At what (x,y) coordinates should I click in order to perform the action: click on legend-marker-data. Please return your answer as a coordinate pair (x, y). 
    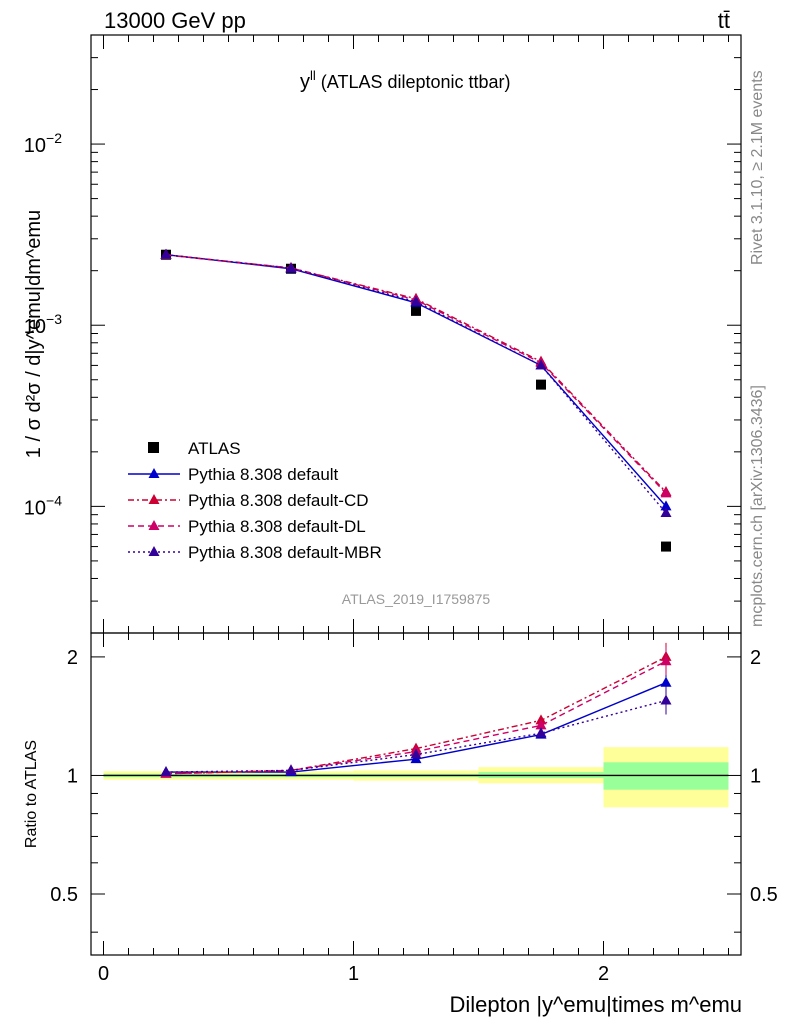
    Looking at the image, I should click on (153, 447).